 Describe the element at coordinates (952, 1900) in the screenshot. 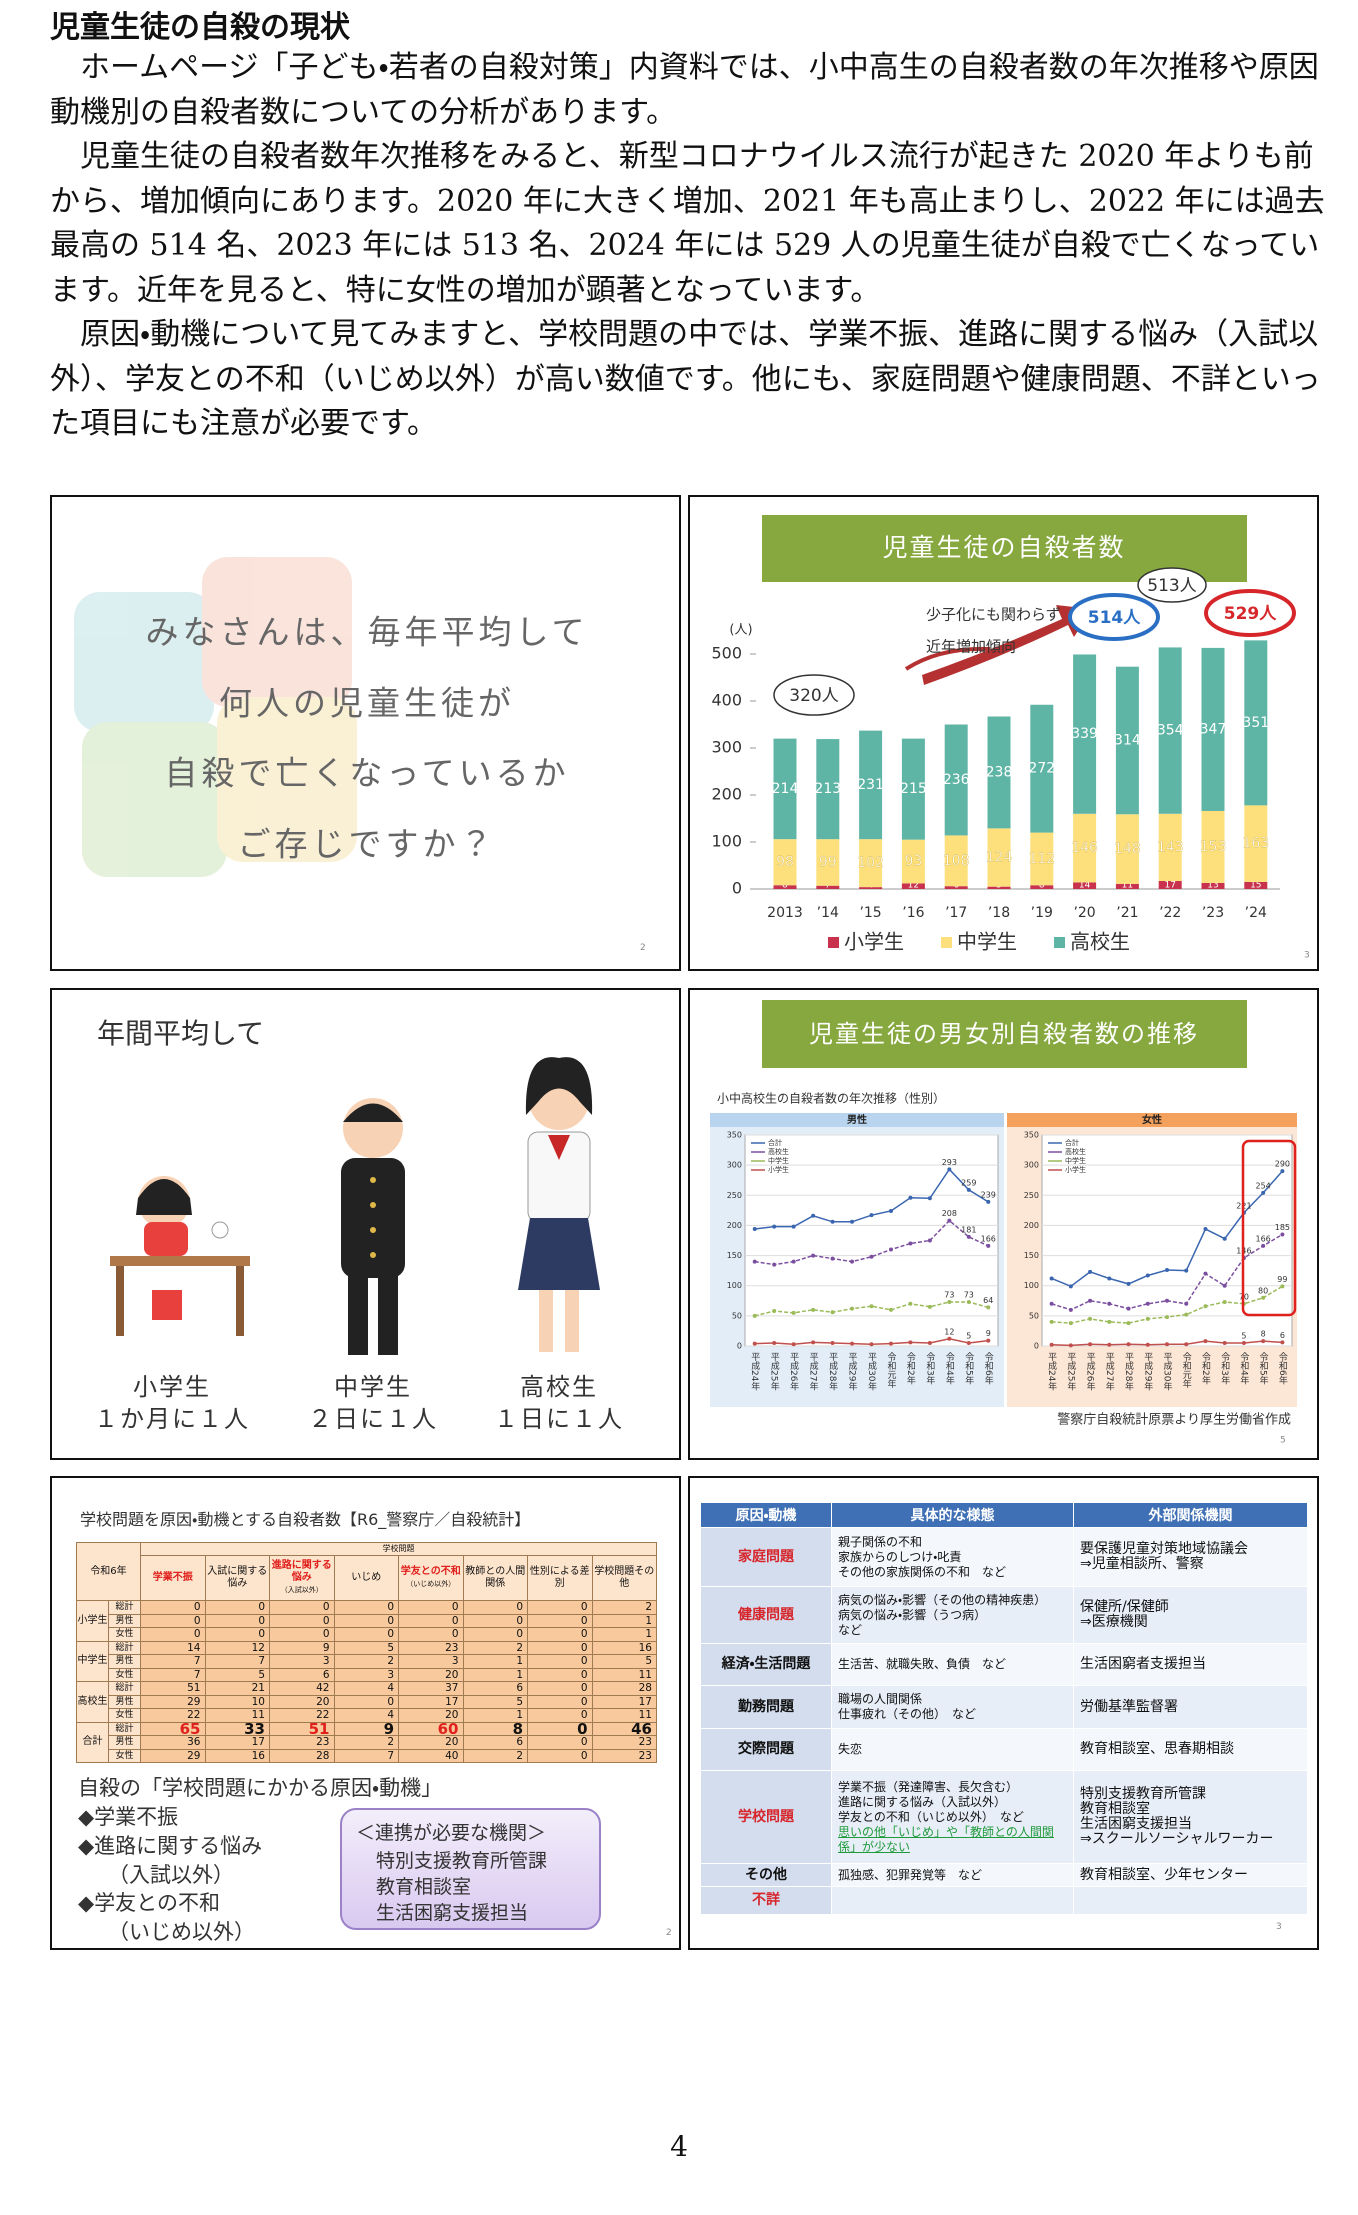

I see `details` at that location.